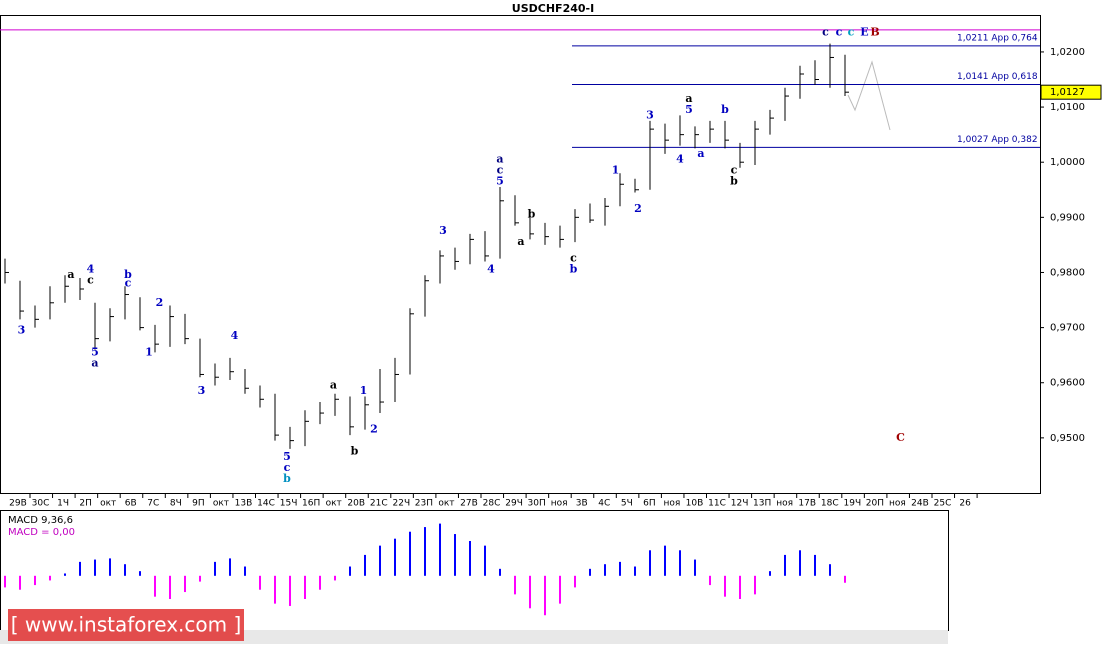 The width and height of the screenshot is (1106, 660). What do you see at coordinates (537, 504) in the screenshot?
I see `x-tick-label: 30П` at bounding box center [537, 504].